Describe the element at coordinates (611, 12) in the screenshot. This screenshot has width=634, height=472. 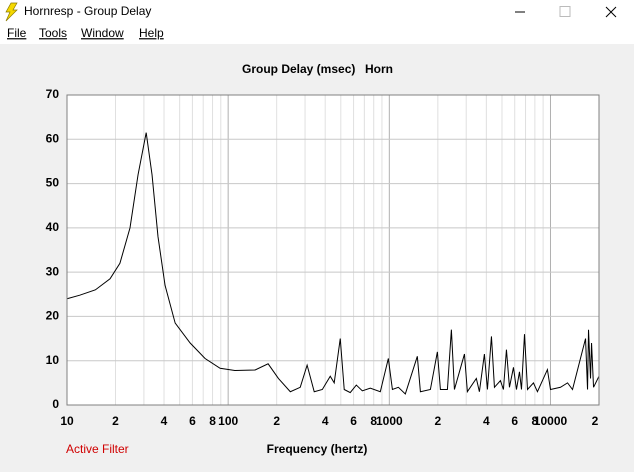
I see `close-button` at that location.